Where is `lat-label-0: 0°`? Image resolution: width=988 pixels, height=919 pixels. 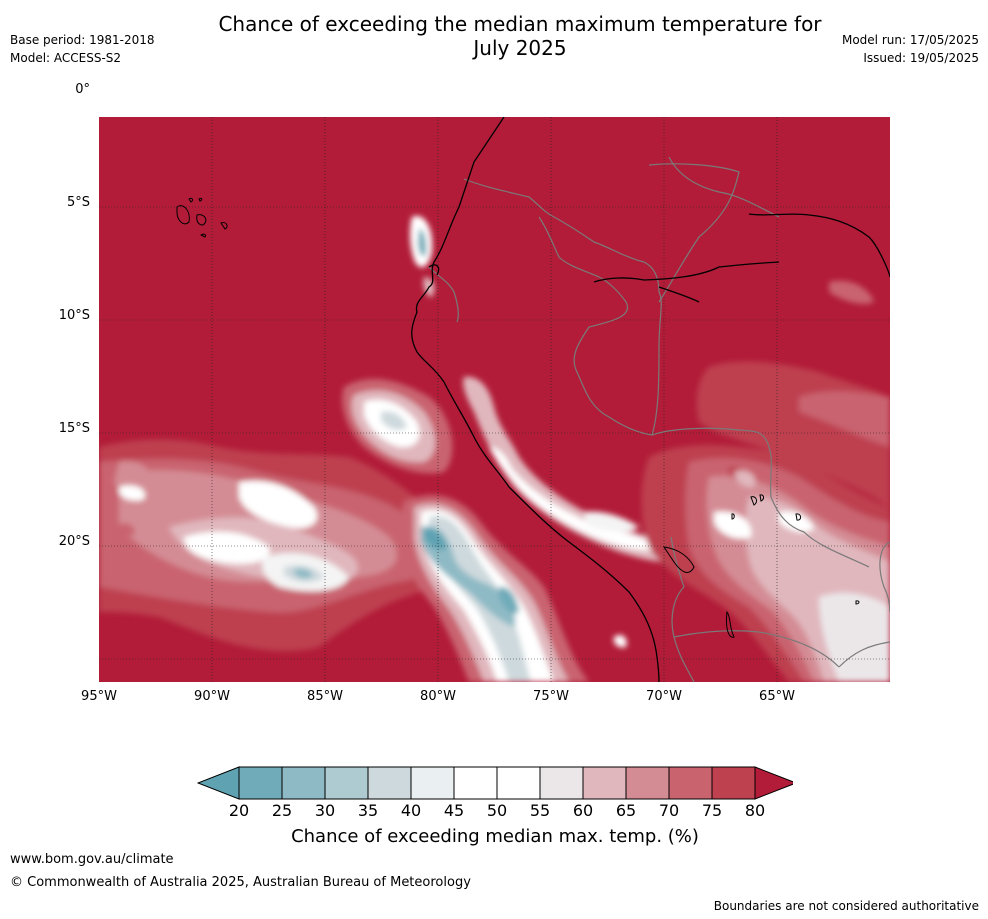 lat-label-0: 0° is located at coordinates (82, 89).